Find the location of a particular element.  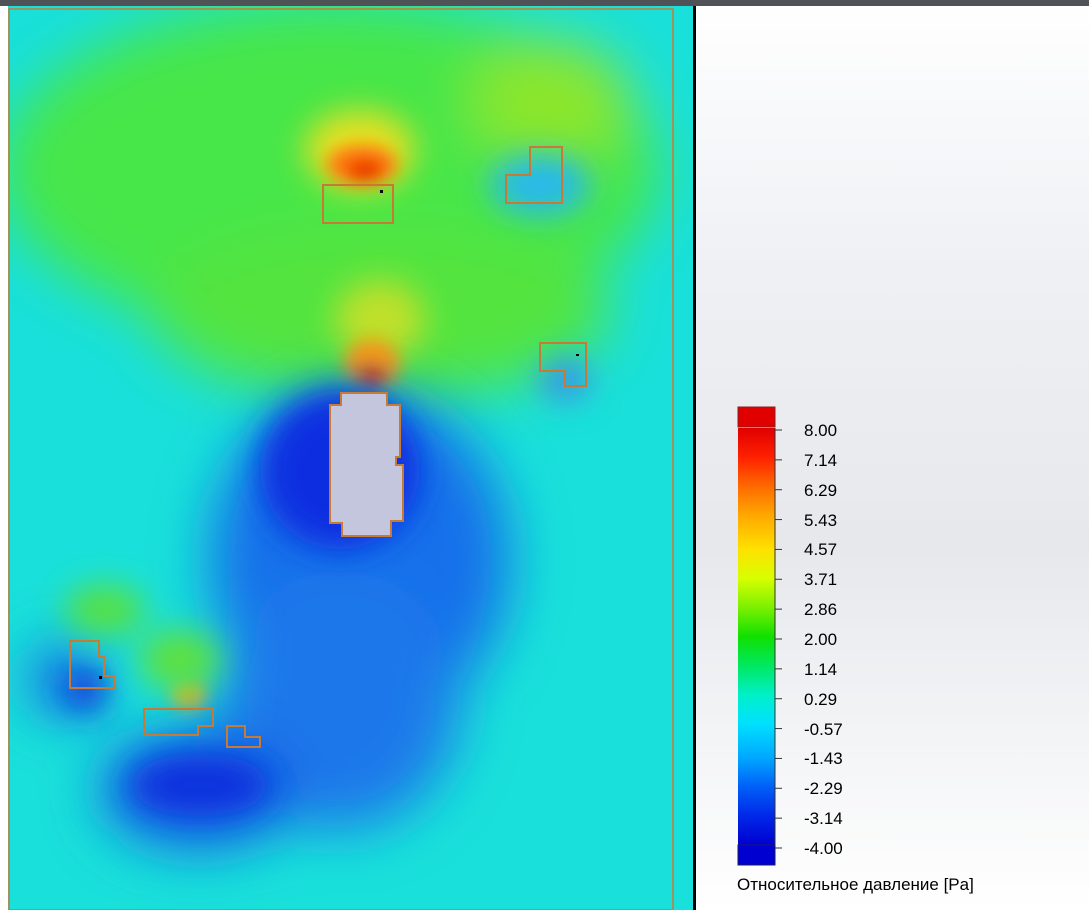

legend-tick-label: 2.00 is located at coordinates (821, 639).